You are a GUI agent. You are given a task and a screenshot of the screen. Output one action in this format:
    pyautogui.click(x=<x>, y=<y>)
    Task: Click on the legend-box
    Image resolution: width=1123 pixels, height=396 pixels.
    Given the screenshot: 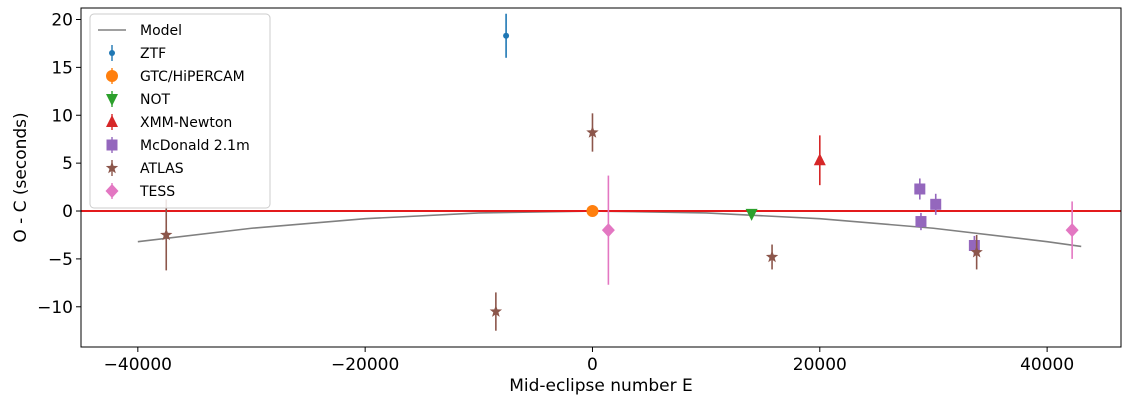 What is the action you would take?
    pyautogui.click(x=180, y=111)
    